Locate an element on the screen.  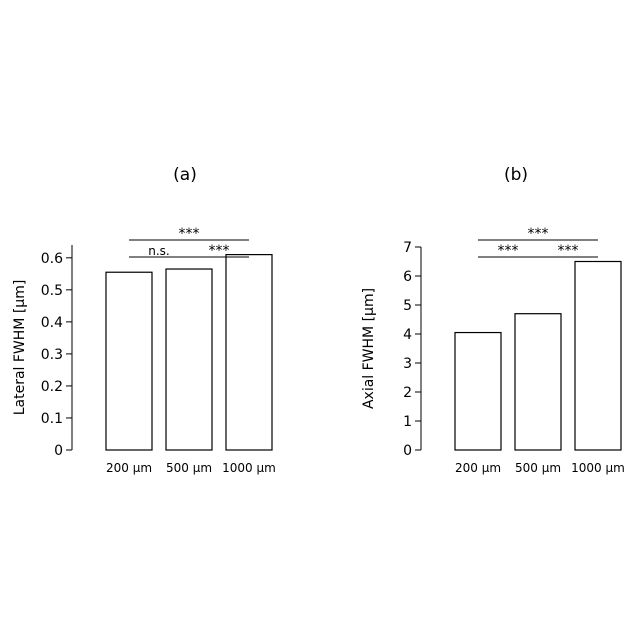
y-tick-label: 1 is located at coordinates (407, 422).